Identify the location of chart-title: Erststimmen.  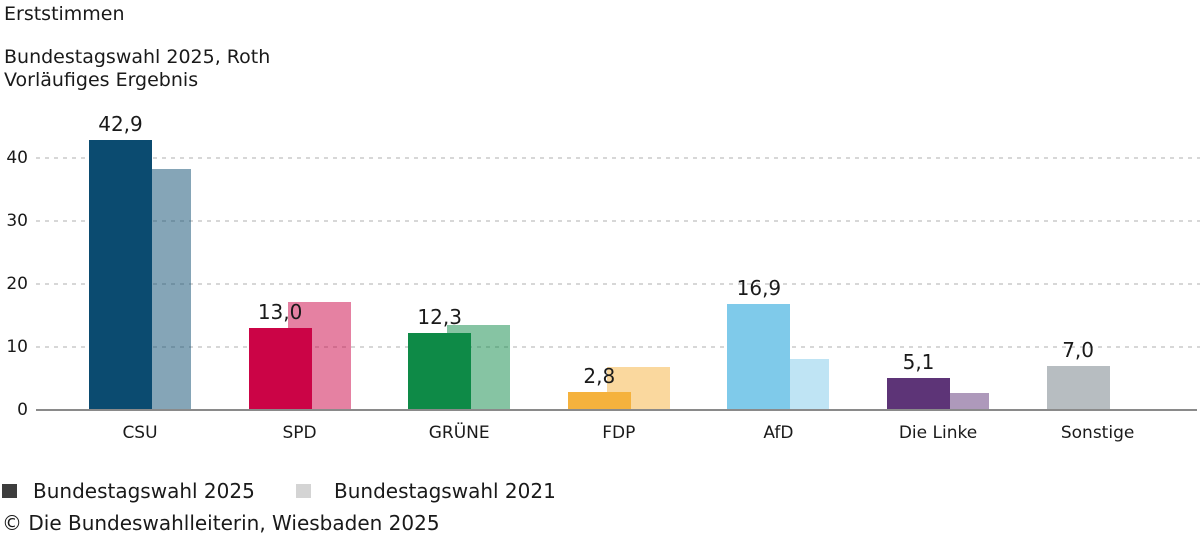
(64, 14).